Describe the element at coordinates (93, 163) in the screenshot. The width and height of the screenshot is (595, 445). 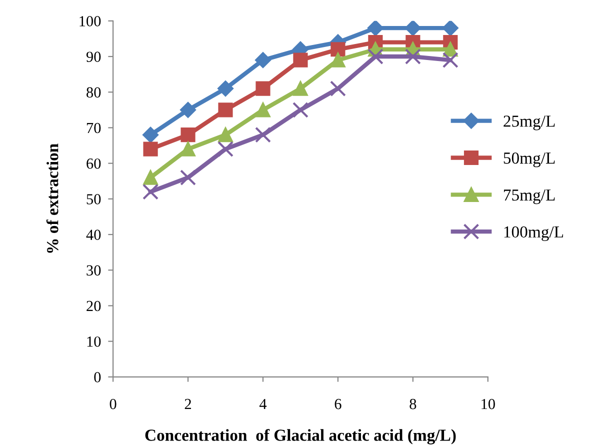
I see `y-tick-label: 60` at that location.